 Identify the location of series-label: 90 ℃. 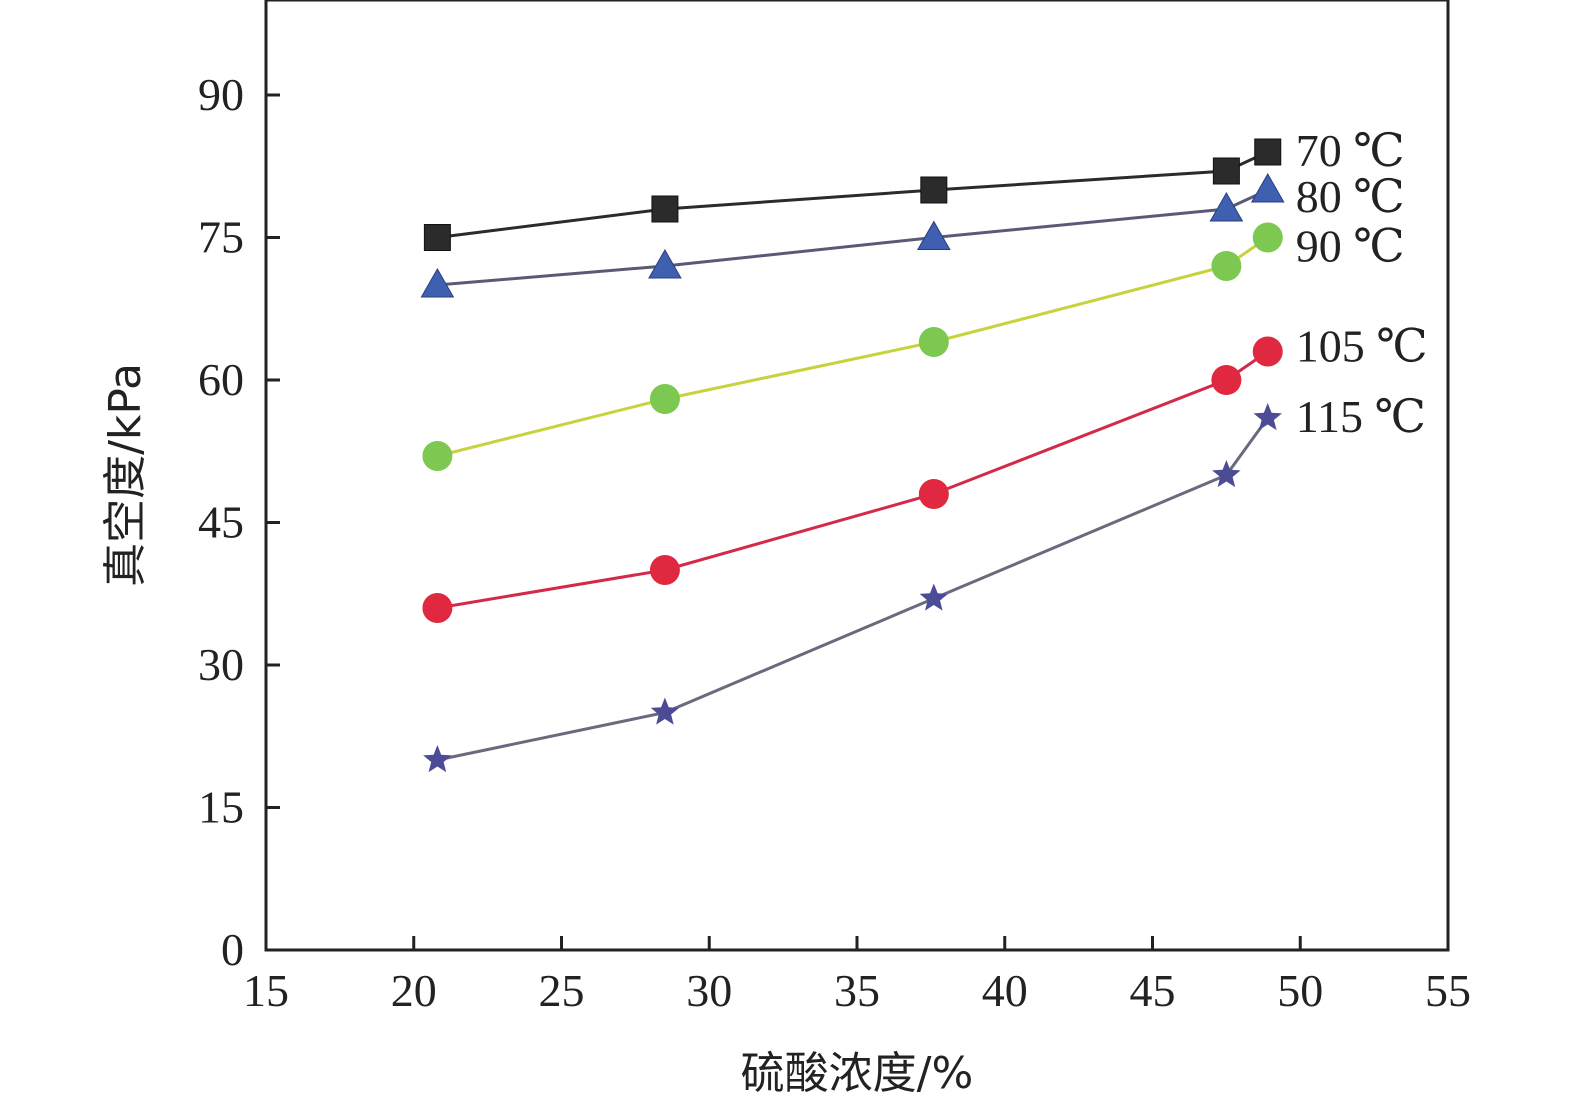
(1350, 246).